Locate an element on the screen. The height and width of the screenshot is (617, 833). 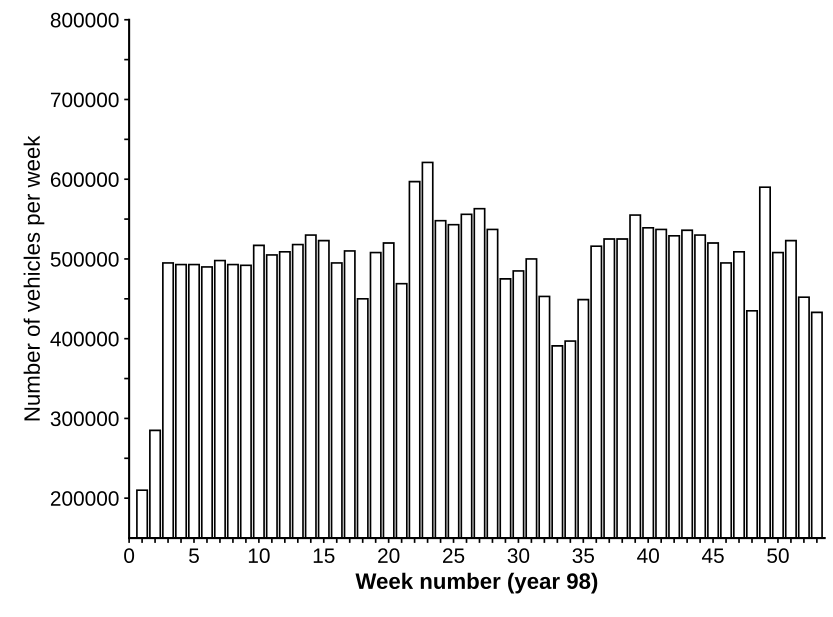
y-tick-label: 300000 is located at coordinates (84, 418).